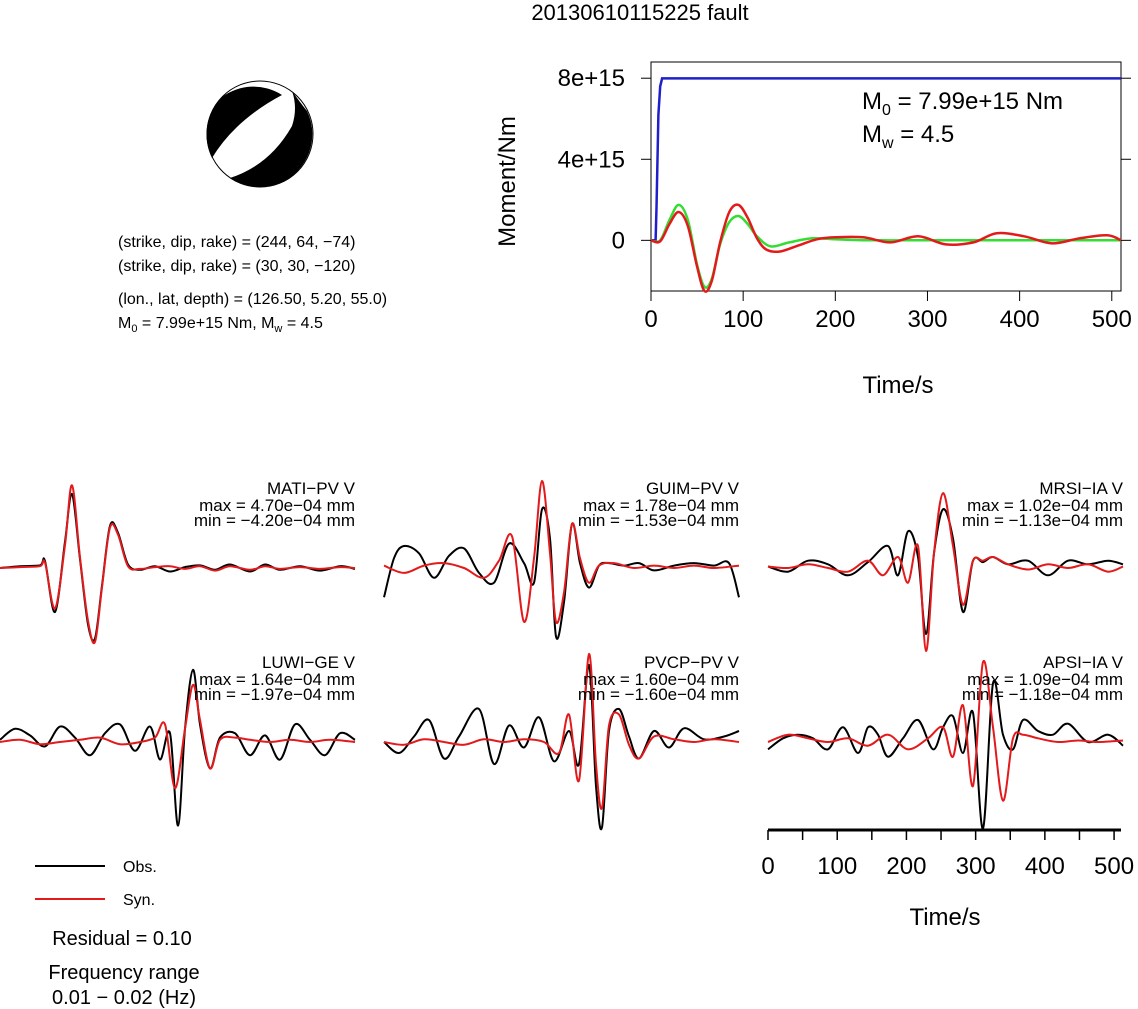 This screenshot has width=1138, height=1009. What do you see at coordinates (650, 319) in the screenshot?
I see `moment-x-tick-label: 0` at bounding box center [650, 319].